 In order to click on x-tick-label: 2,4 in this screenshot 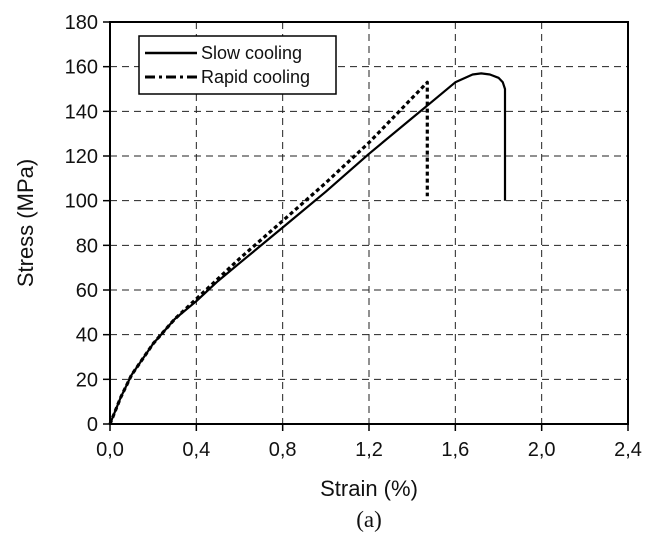, I will do `click(628, 450)`.